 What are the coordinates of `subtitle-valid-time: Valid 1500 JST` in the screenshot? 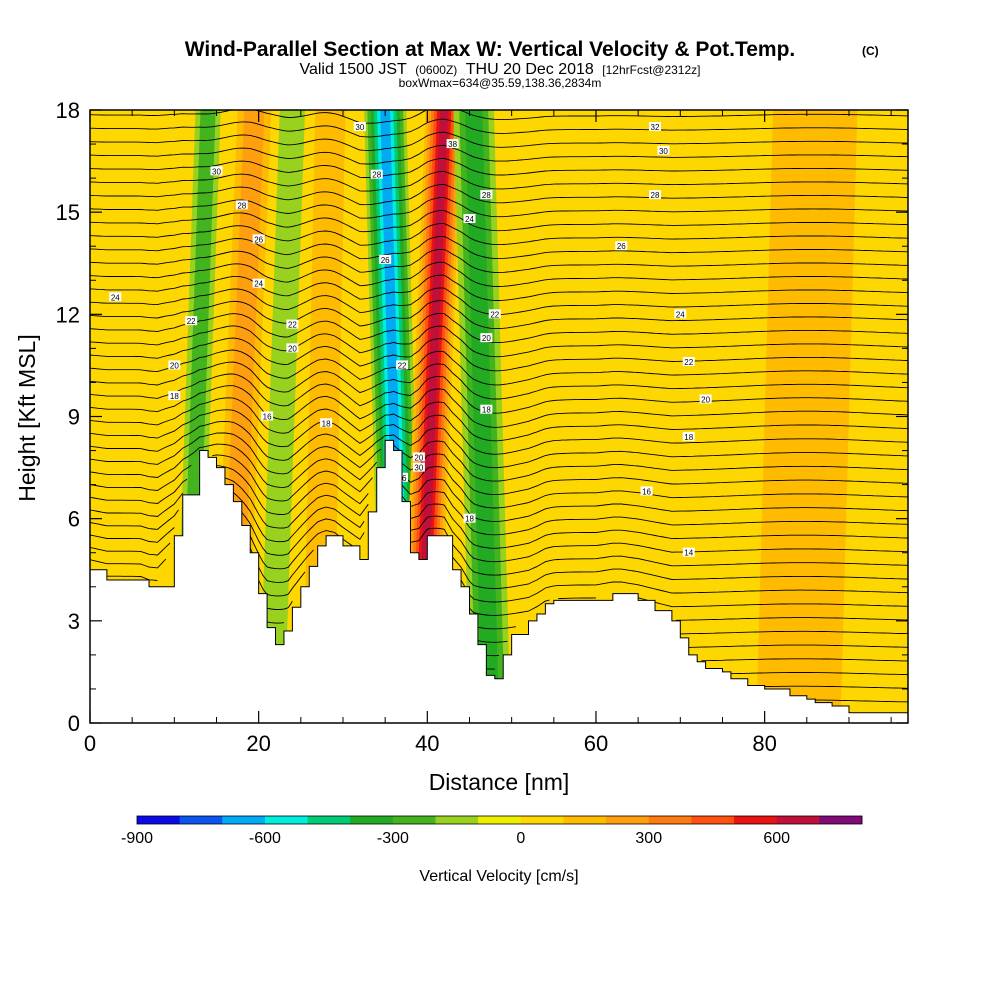 It's located at (353, 69).